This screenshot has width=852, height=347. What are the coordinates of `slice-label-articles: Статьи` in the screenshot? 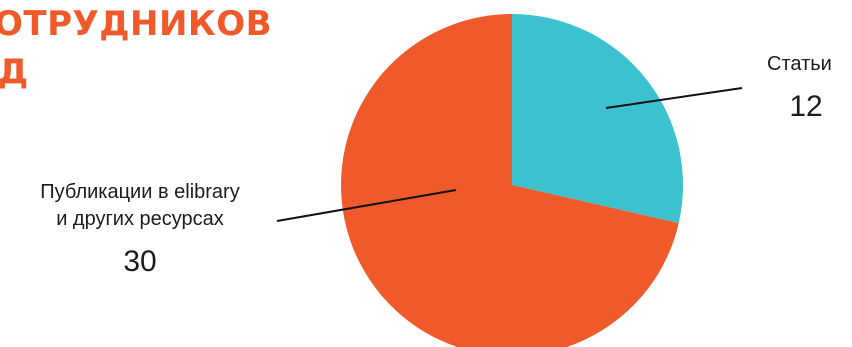 It's located at (799, 64).